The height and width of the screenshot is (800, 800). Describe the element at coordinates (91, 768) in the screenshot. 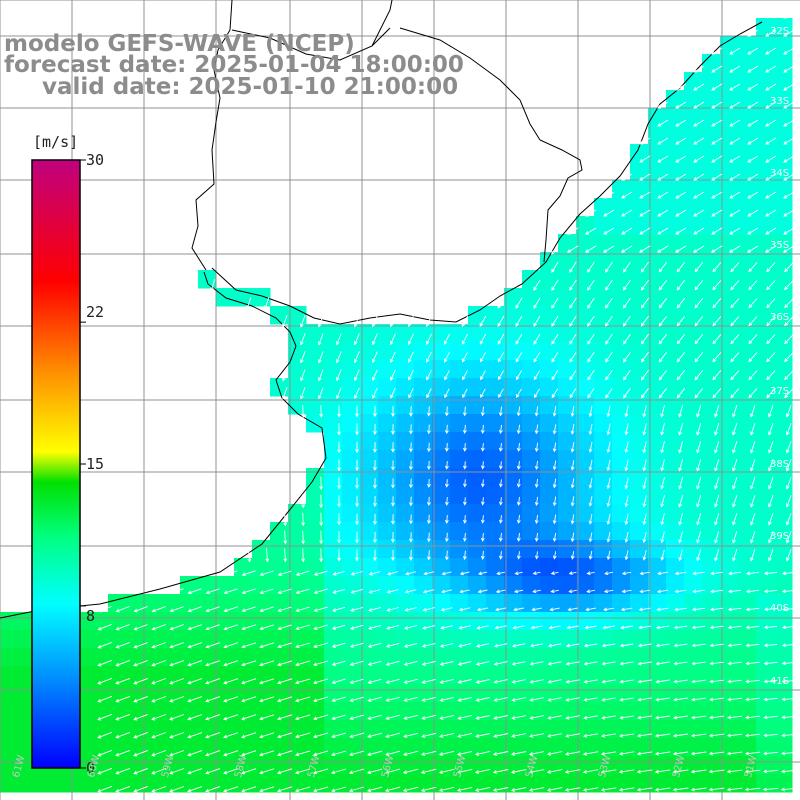

I see `colorbar-tick-label: 0` at that location.